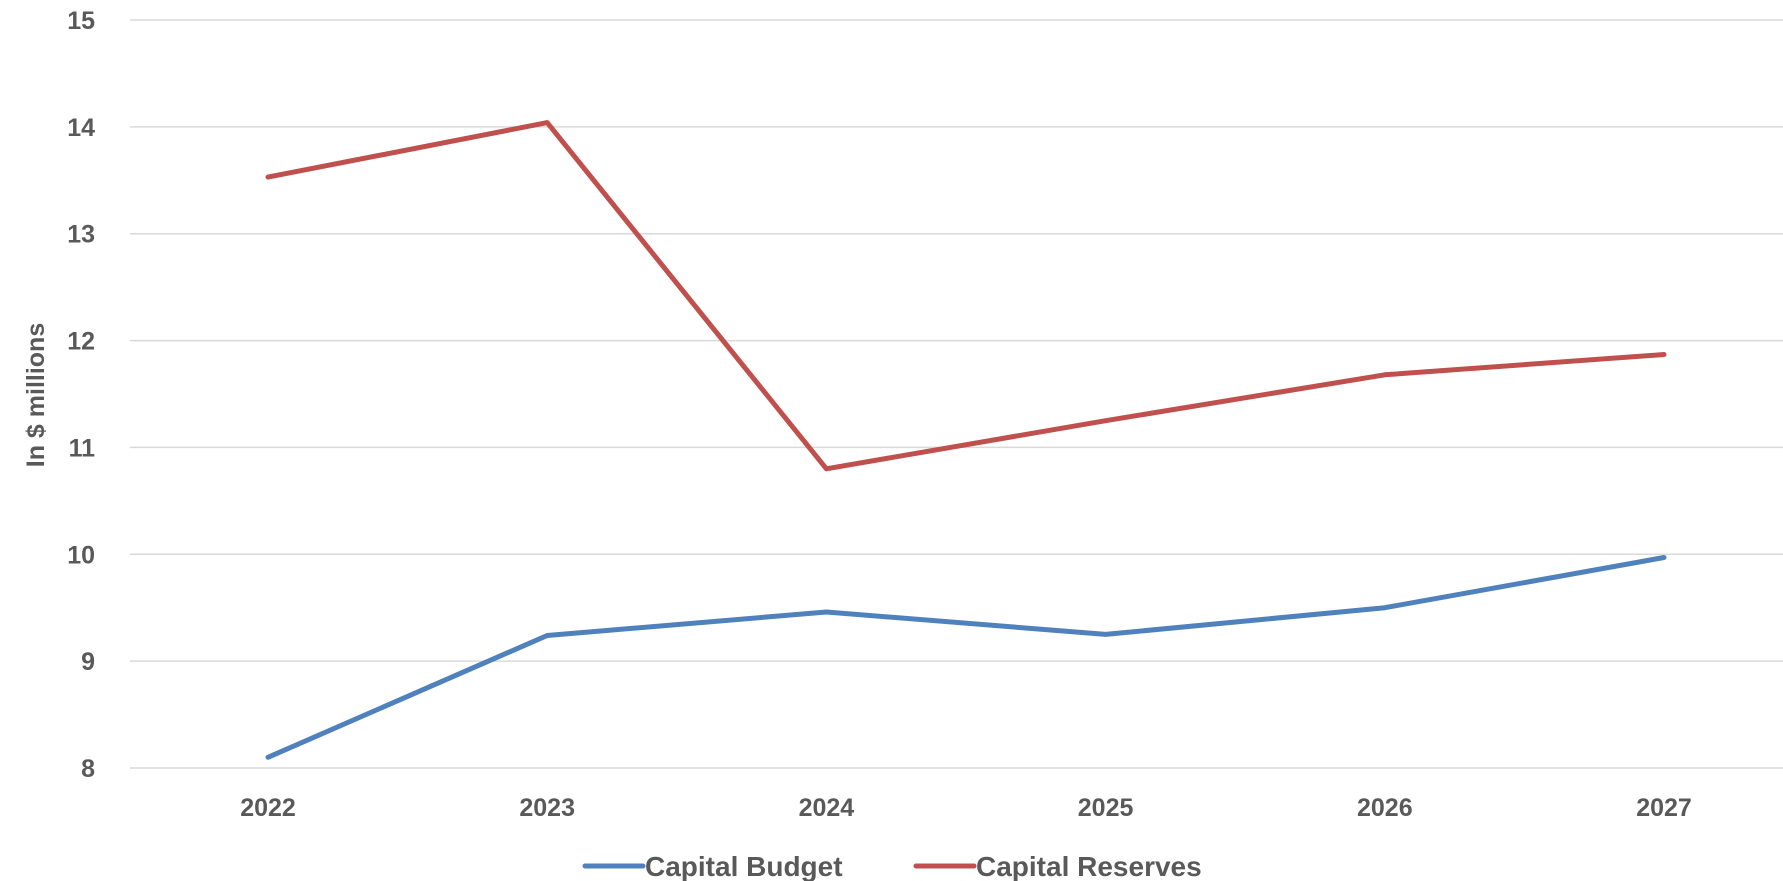 This screenshot has width=1783, height=881. I want to click on y-tick-label: 15, so click(81, 21).